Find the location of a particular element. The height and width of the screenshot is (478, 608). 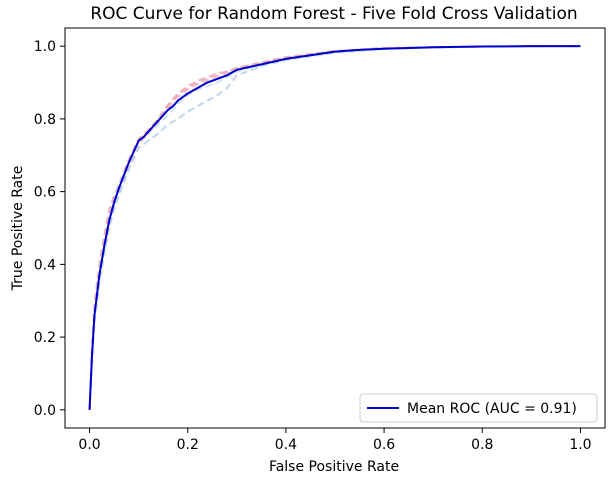

y-tick-label: 0.4 is located at coordinates (45, 265).